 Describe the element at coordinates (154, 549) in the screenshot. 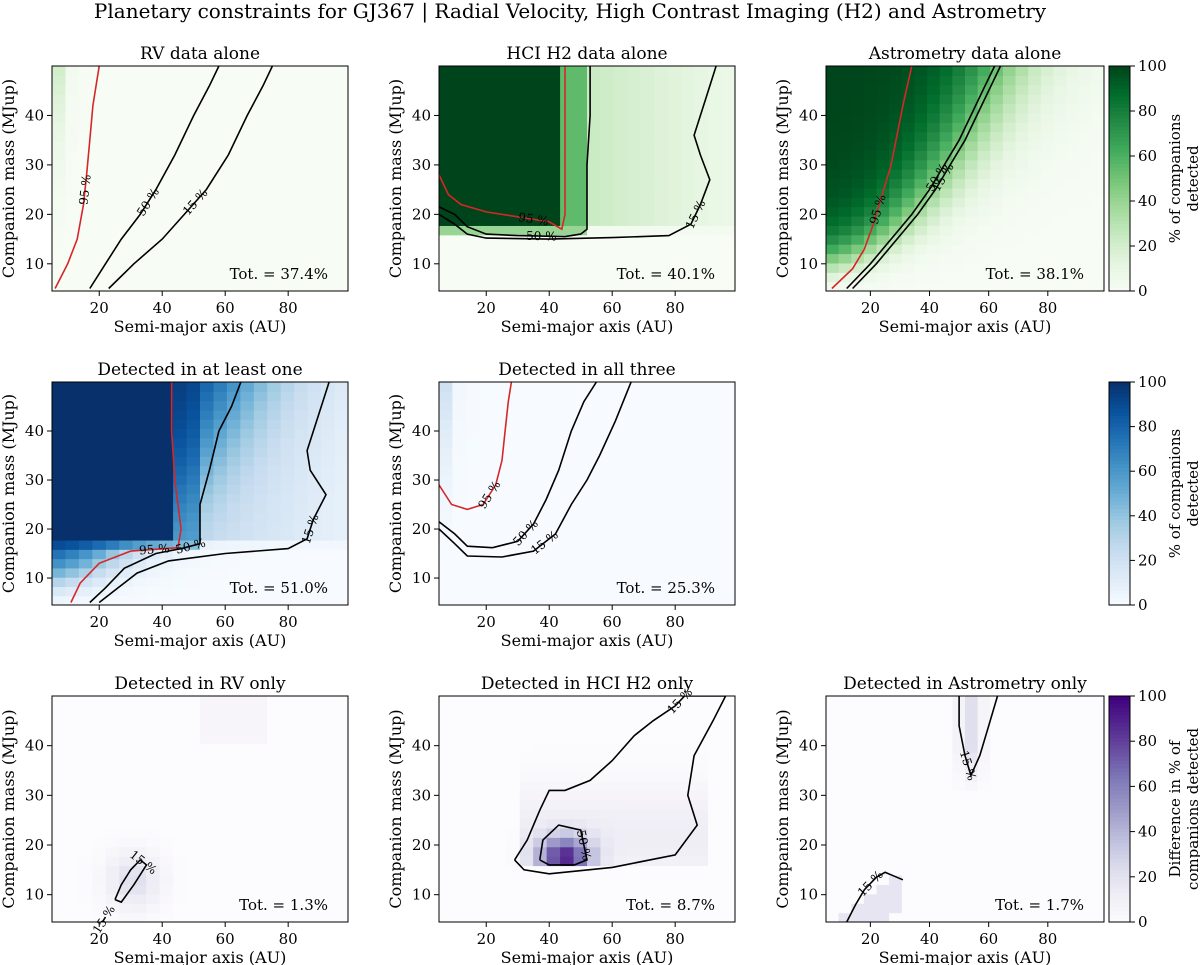

I see `contour-label: 95 %` at that location.